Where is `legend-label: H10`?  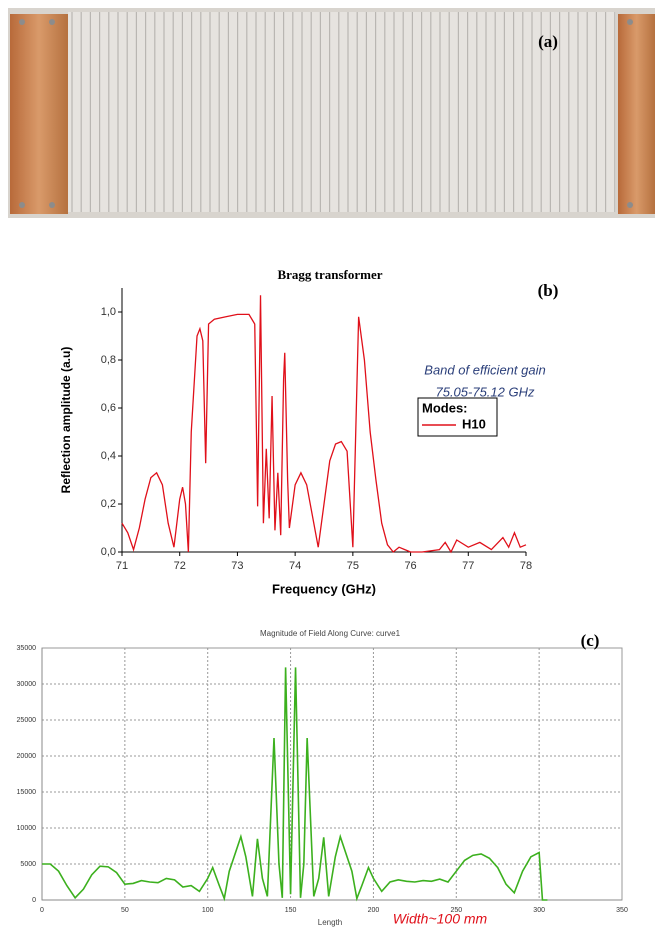 legend-label: H10 is located at coordinates (474, 423).